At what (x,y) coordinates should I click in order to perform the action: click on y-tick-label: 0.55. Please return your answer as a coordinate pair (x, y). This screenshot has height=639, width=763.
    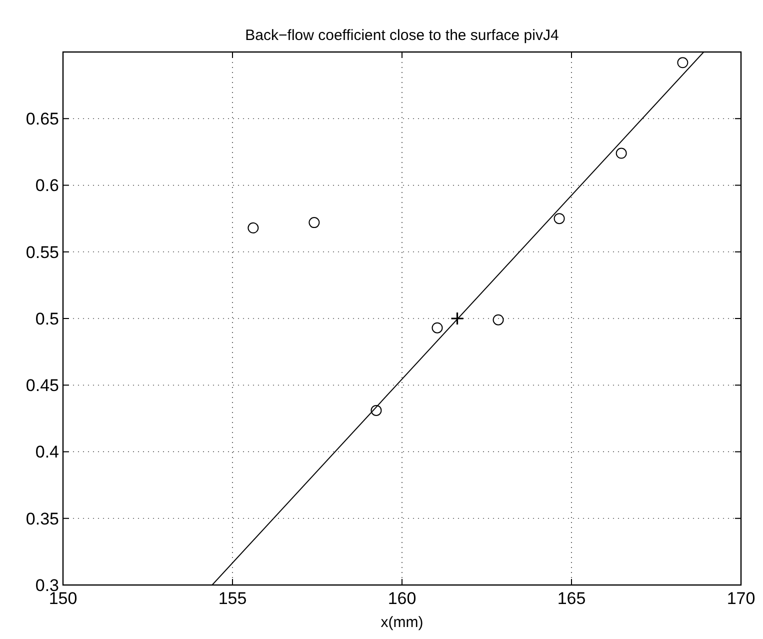
    Looking at the image, I should click on (42, 252).